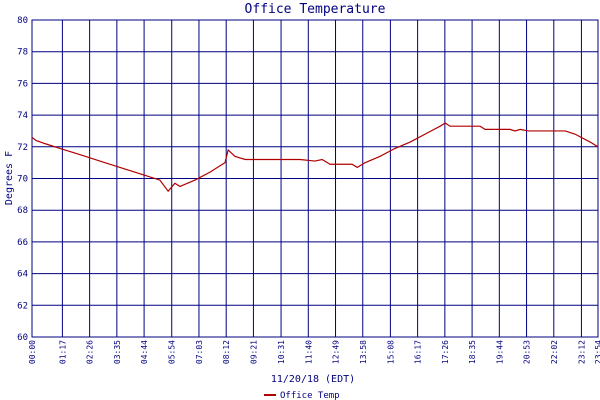  What do you see at coordinates (9, 178) in the screenshot?
I see `y-axis-label: Degrees F` at bounding box center [9, 178].